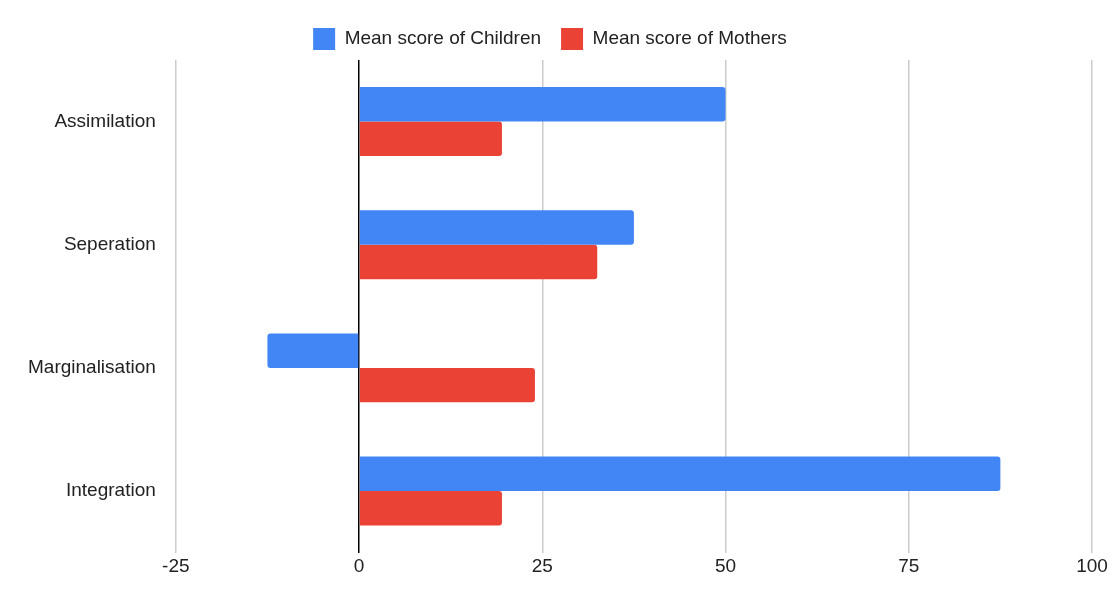  Describe the element at coordinates (359, 566) in the screenshot. I see `x-tick-label: 0` at that location.